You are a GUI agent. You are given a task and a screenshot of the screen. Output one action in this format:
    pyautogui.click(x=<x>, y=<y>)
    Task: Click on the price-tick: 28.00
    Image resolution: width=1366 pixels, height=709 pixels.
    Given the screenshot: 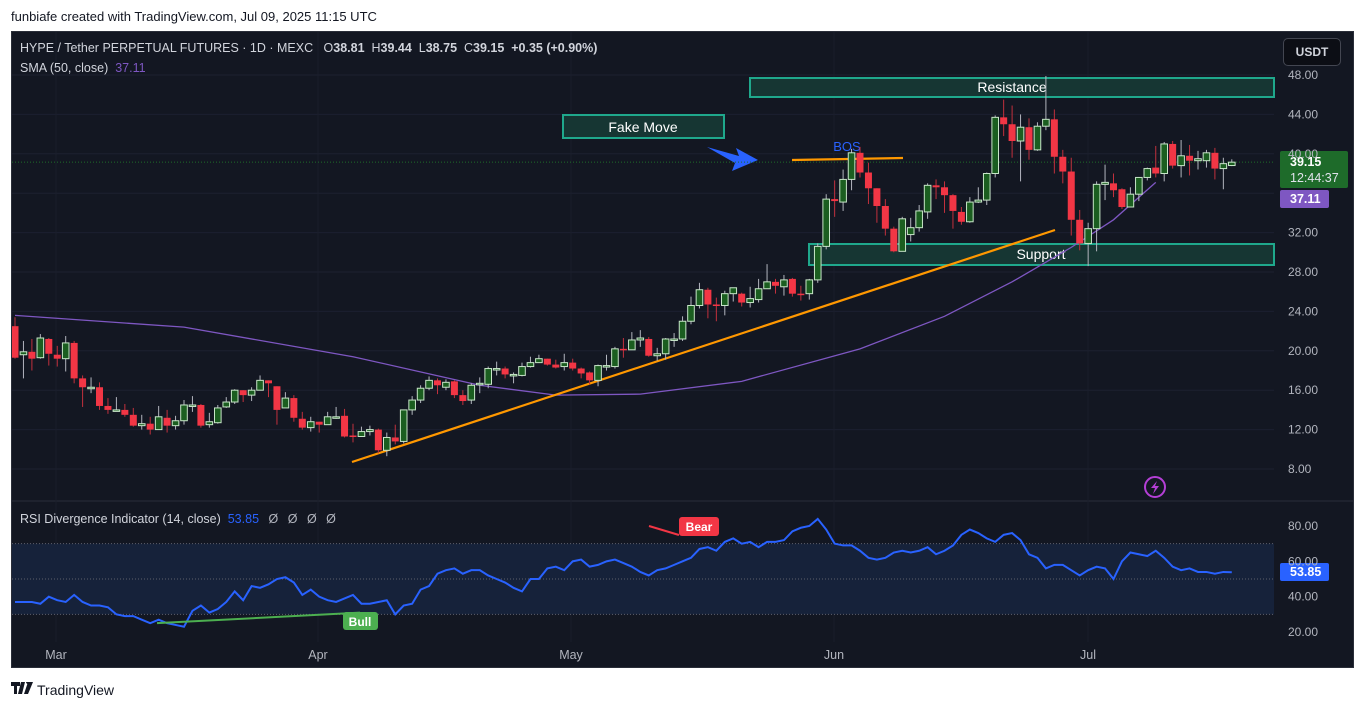 What is the action you would take?
    pyautogui.click(x=1303, y=272)
    